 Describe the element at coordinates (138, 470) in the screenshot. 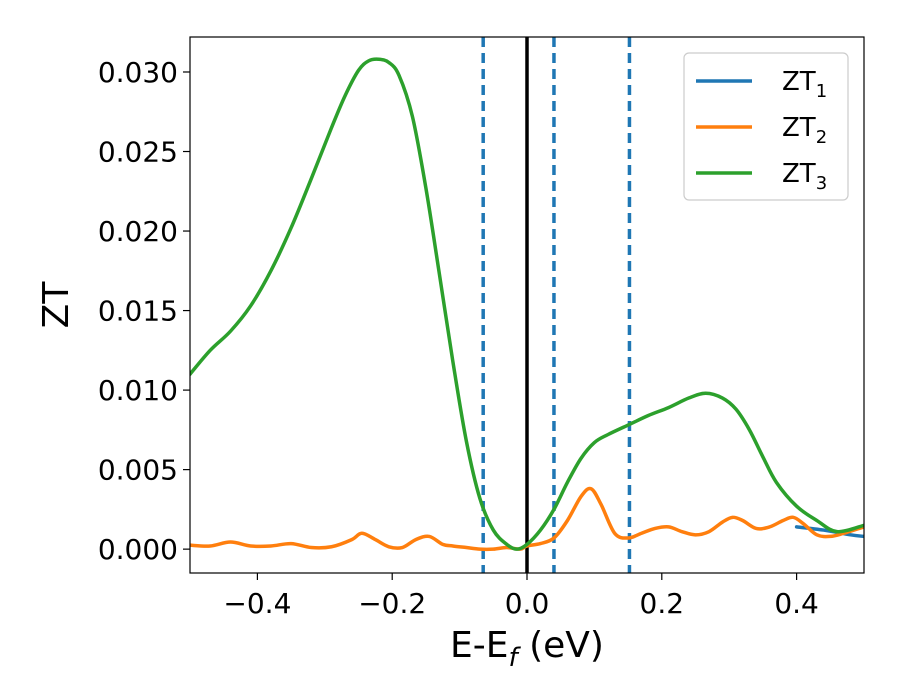

I see `y-tick-label: 0.005` at that location.